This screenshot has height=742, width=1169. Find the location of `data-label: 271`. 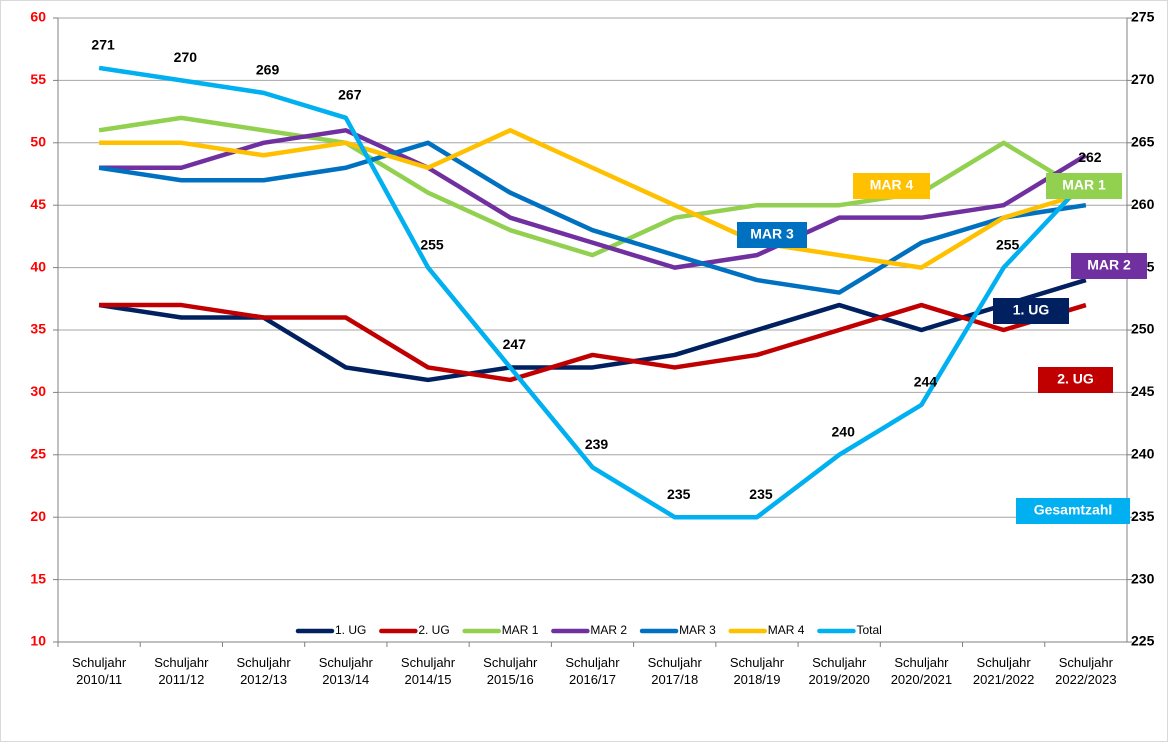

data-label: 271 is located at coordinates (103, 45).